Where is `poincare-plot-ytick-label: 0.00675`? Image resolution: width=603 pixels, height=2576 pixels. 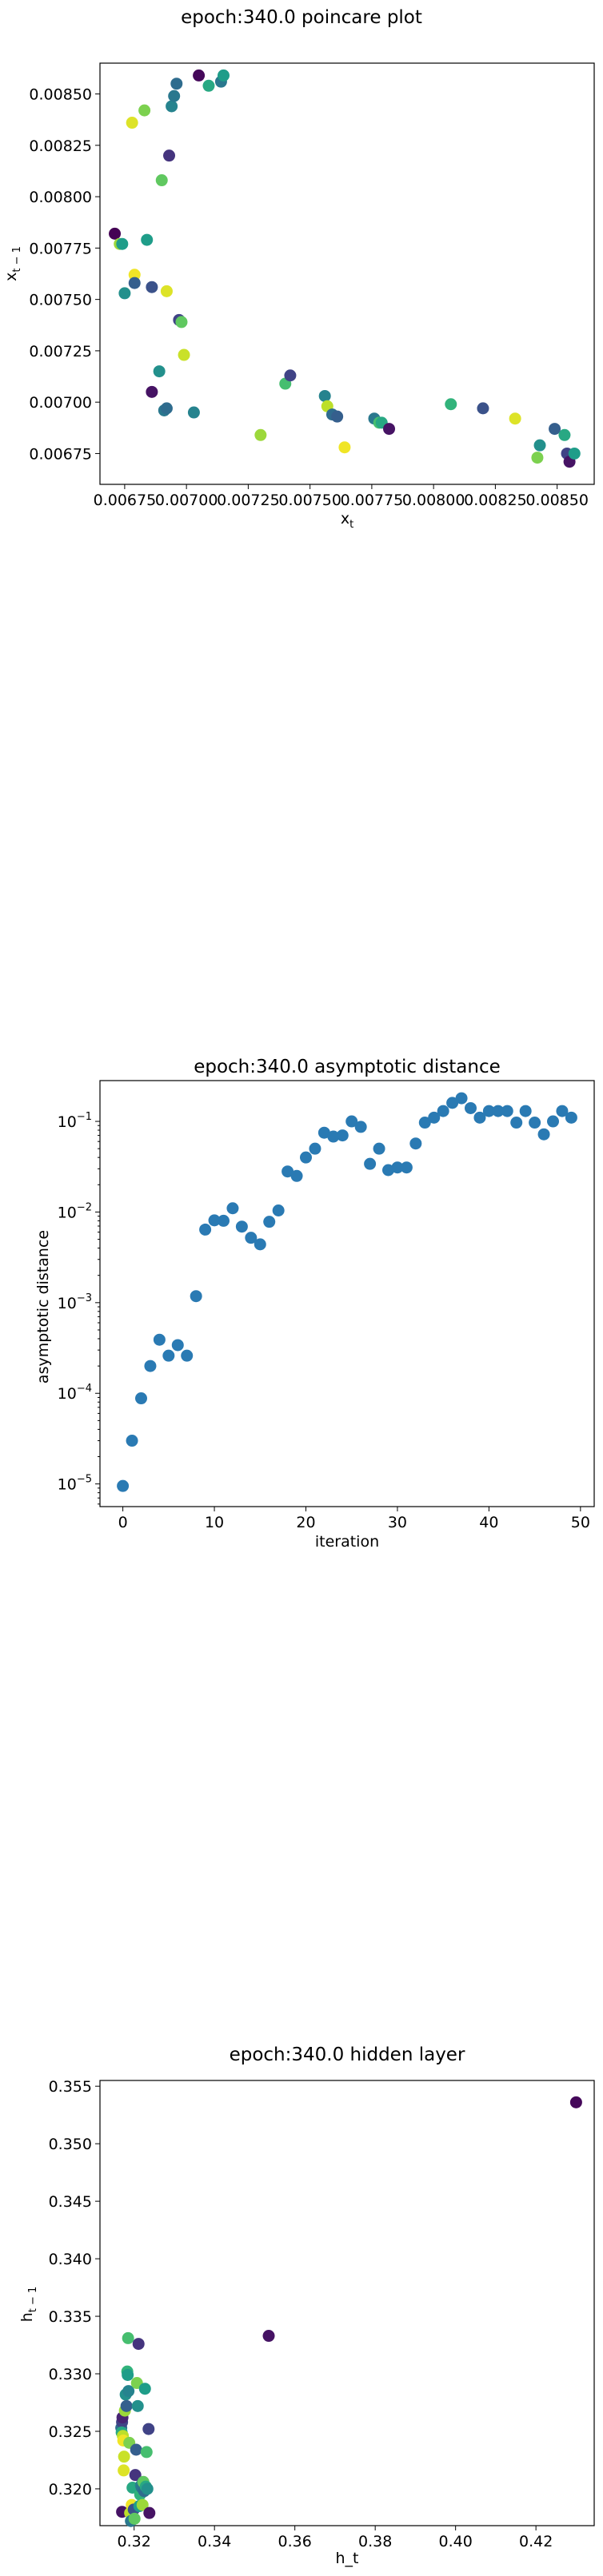 poincare-plot-ytick-label: 0.00675 is located at coordinates (61, 454).